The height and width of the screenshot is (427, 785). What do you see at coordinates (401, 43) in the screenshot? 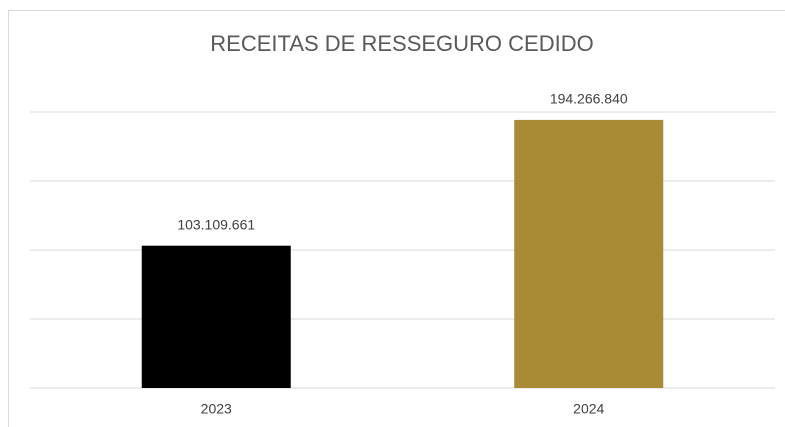
I see `chart-title: RECEITAS DE RESSEGURO CEDIDO` at bounding box center [401, 43].